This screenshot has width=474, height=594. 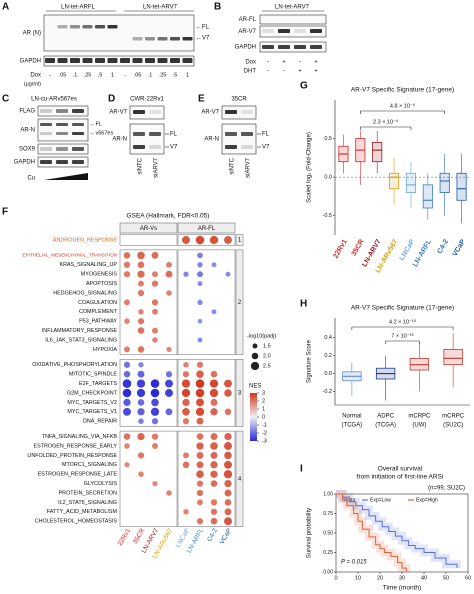 I want to click on label: Time (month), so click(x=402, y=588).